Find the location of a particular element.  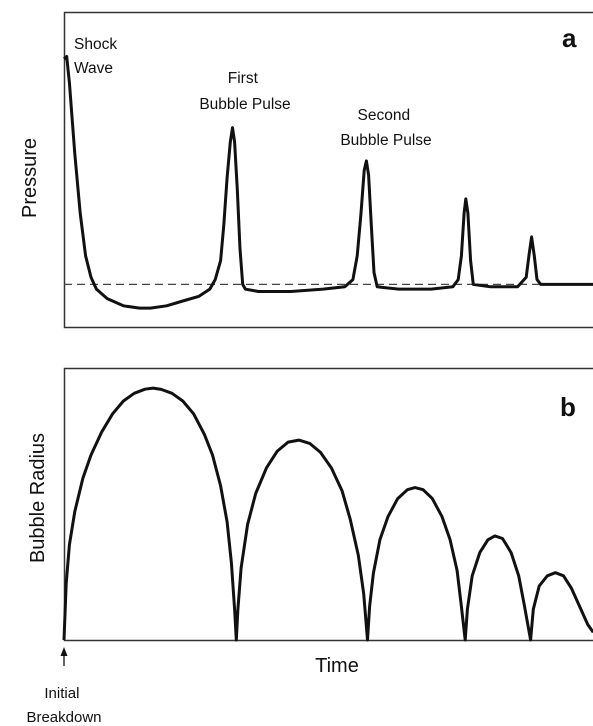

panel-b-label: b is located at coordinates (568, 407).